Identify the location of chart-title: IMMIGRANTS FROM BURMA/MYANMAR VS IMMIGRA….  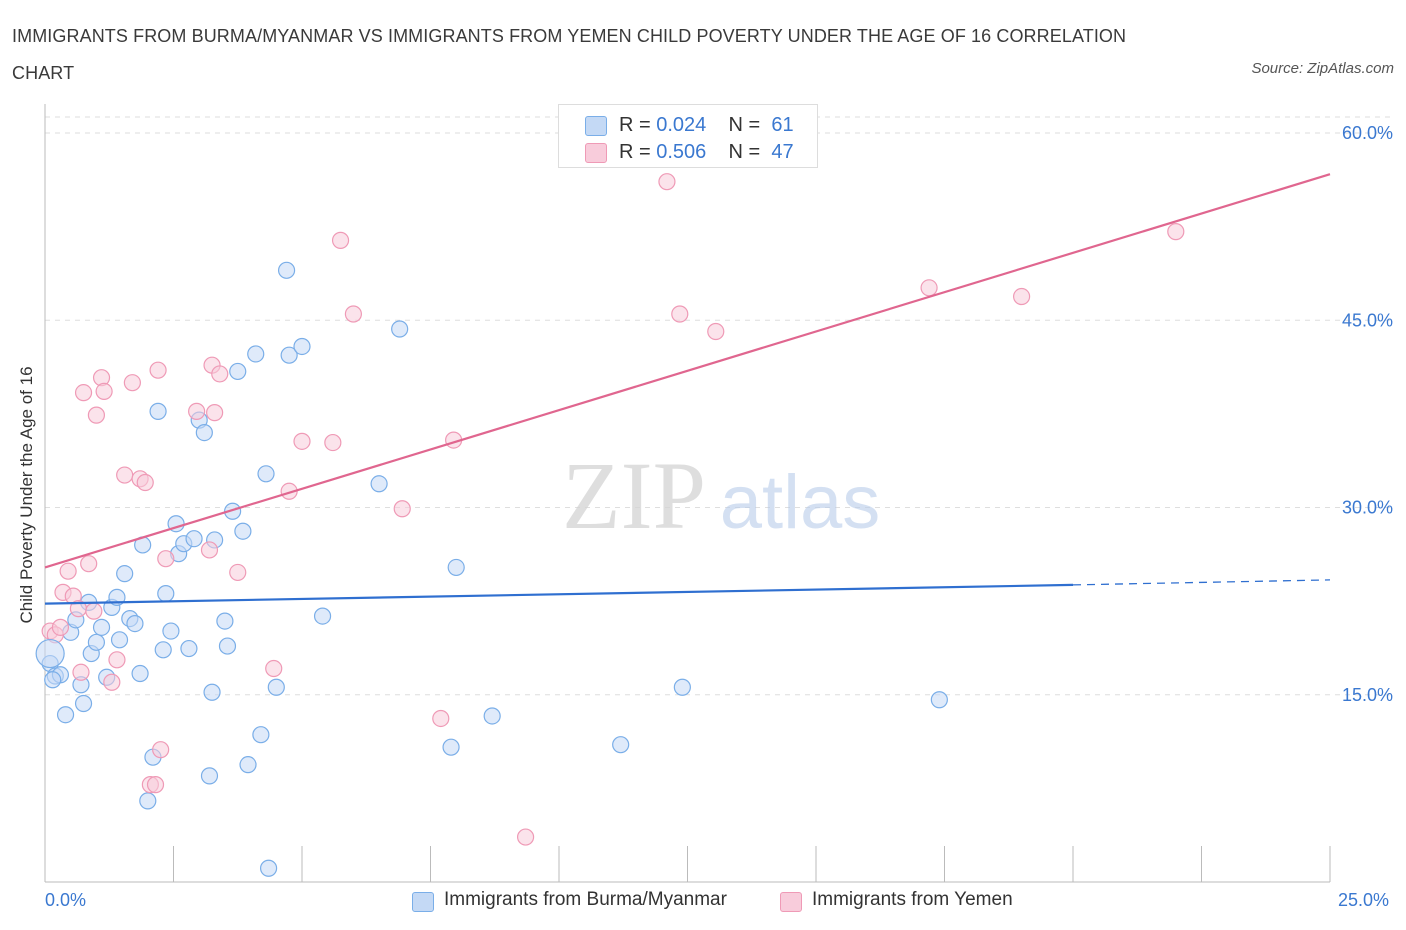
(569, 54).